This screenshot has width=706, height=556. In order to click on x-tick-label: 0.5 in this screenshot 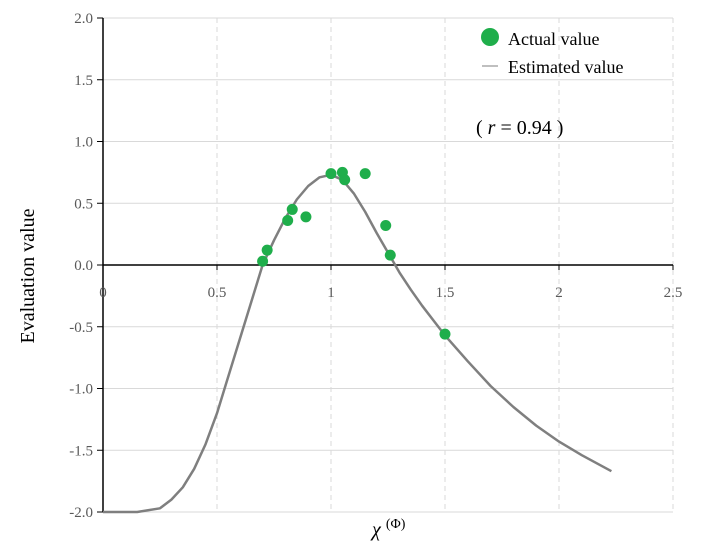, I will do `click(217, 293)`.